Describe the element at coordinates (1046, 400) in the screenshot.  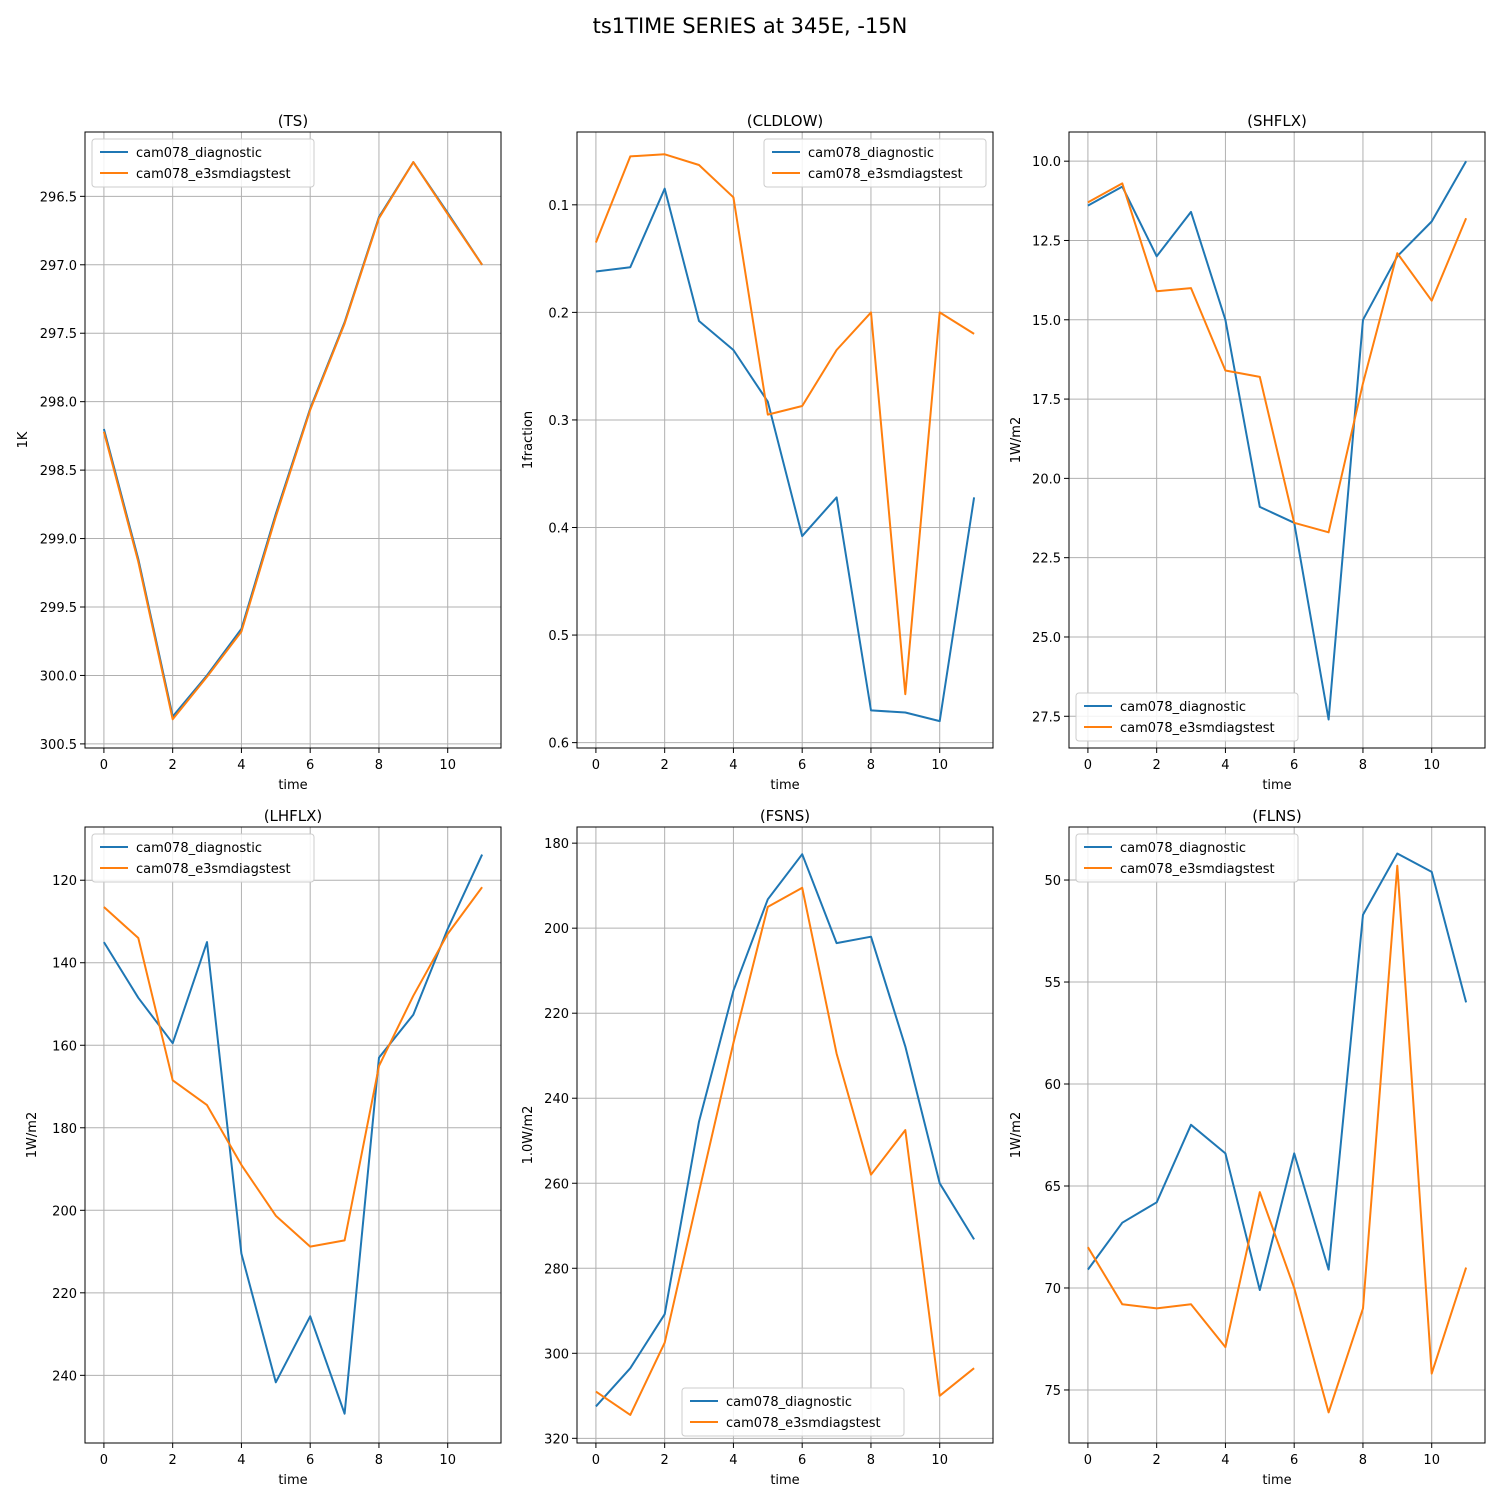
I see `y-tick-label: 17.5` at that location.